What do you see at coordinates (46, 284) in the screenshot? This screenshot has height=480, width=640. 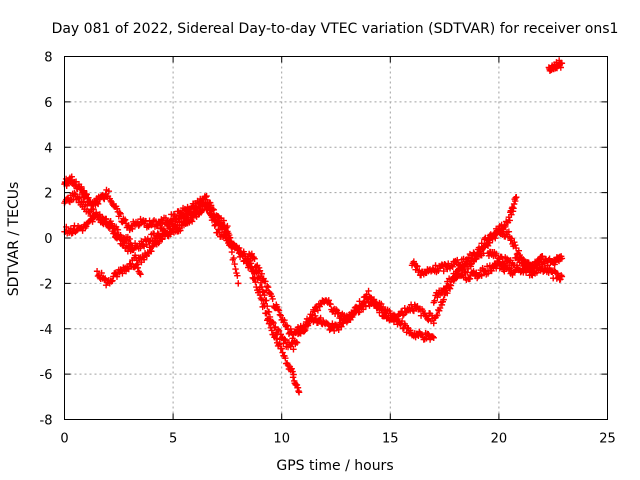 I see `y-tick-label: -2` at bounding box center [46, 284].